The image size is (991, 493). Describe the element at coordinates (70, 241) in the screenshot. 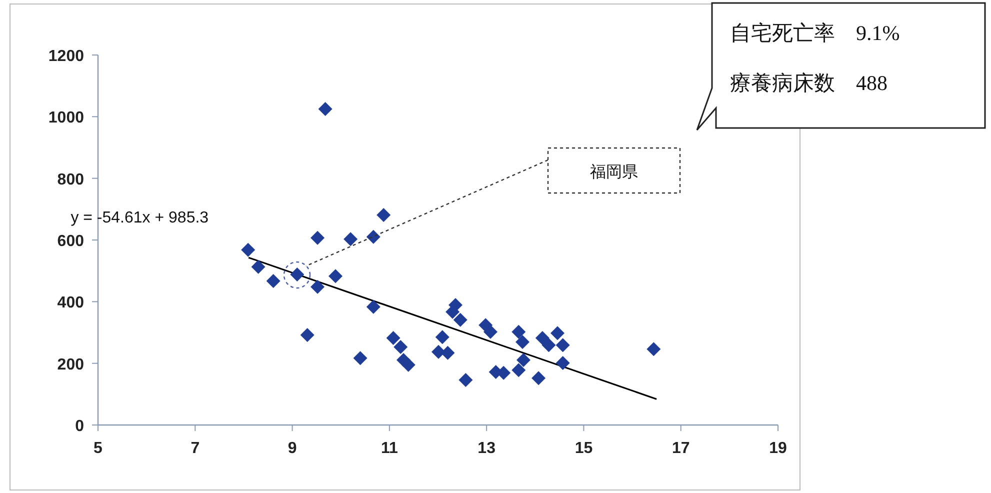

I see `y-tick-label: 600` at that location.